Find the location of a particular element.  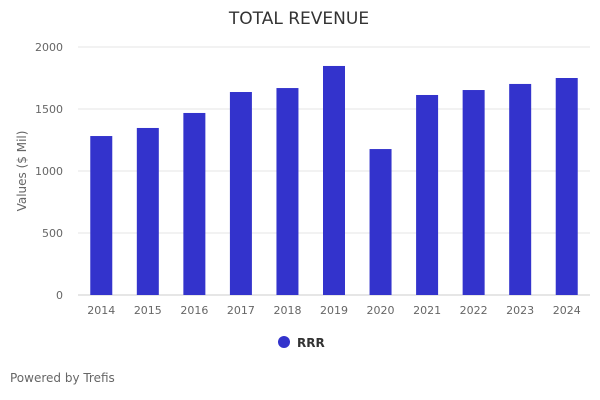

x-tick-label: 2020 is located at coordinates (381, 310).